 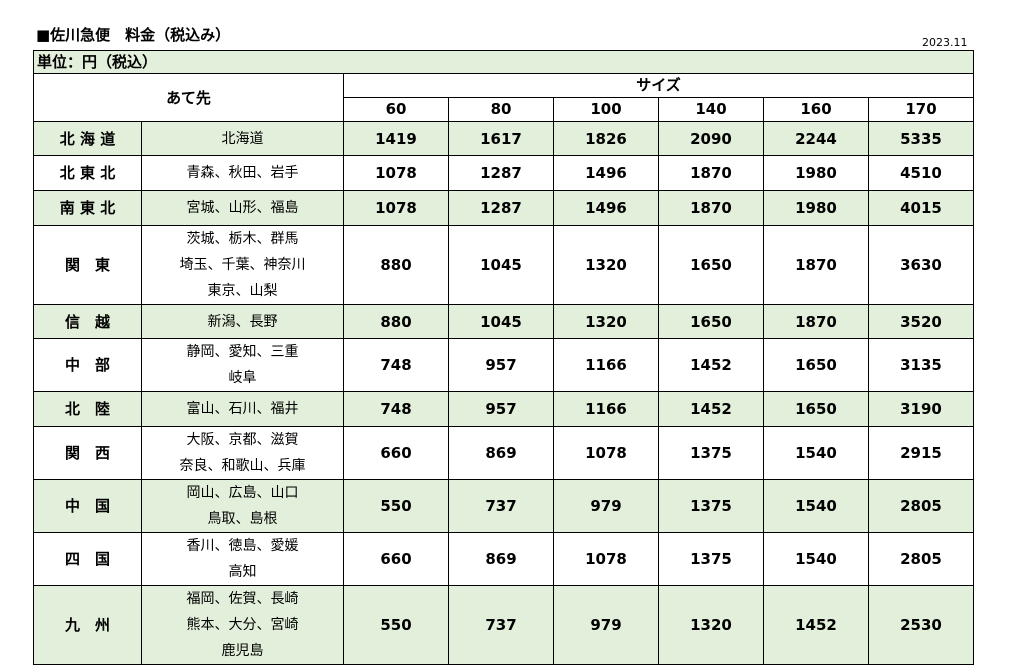 I want to click on date: 2023.11, so click(x=945, y=42).